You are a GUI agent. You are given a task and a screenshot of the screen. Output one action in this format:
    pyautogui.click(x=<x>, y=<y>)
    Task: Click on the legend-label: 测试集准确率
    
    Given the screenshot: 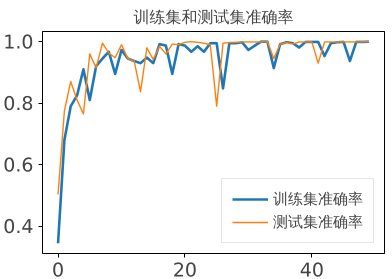 What is the action you would take?
    pyautogui.click(x=318, y=222)
    